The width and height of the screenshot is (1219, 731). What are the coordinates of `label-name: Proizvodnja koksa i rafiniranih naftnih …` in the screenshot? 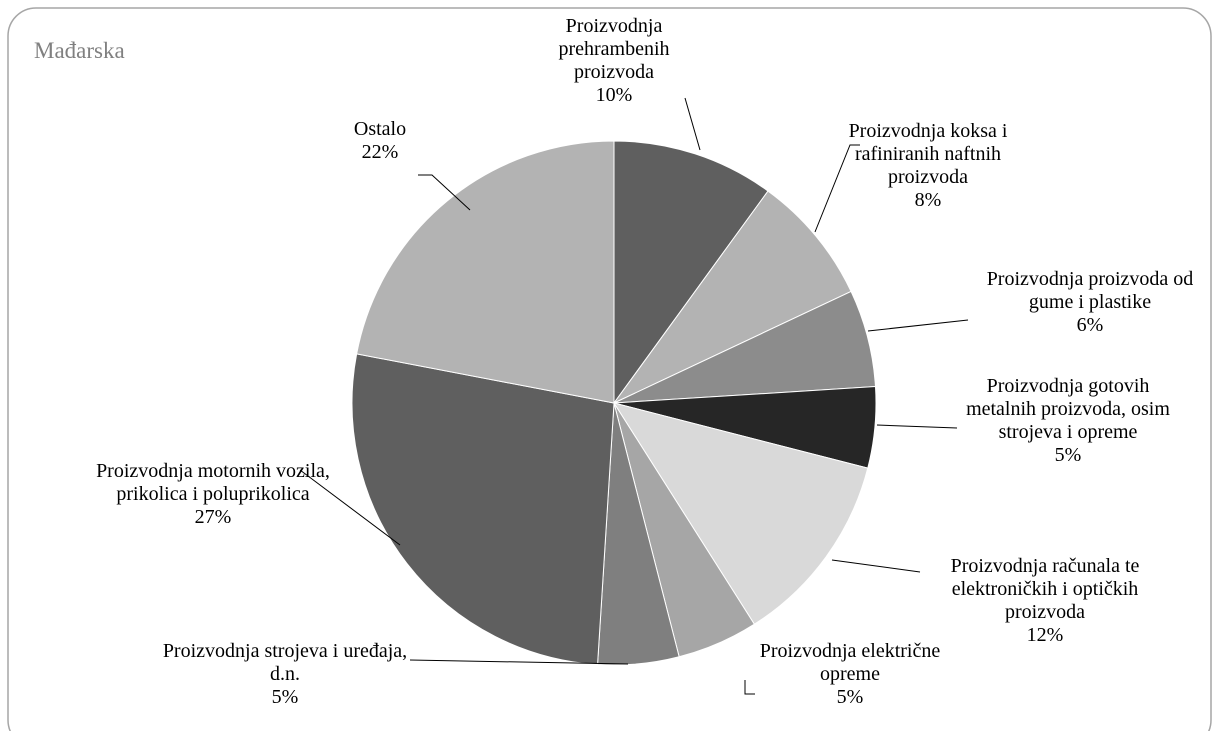 It's located at (928, 154).